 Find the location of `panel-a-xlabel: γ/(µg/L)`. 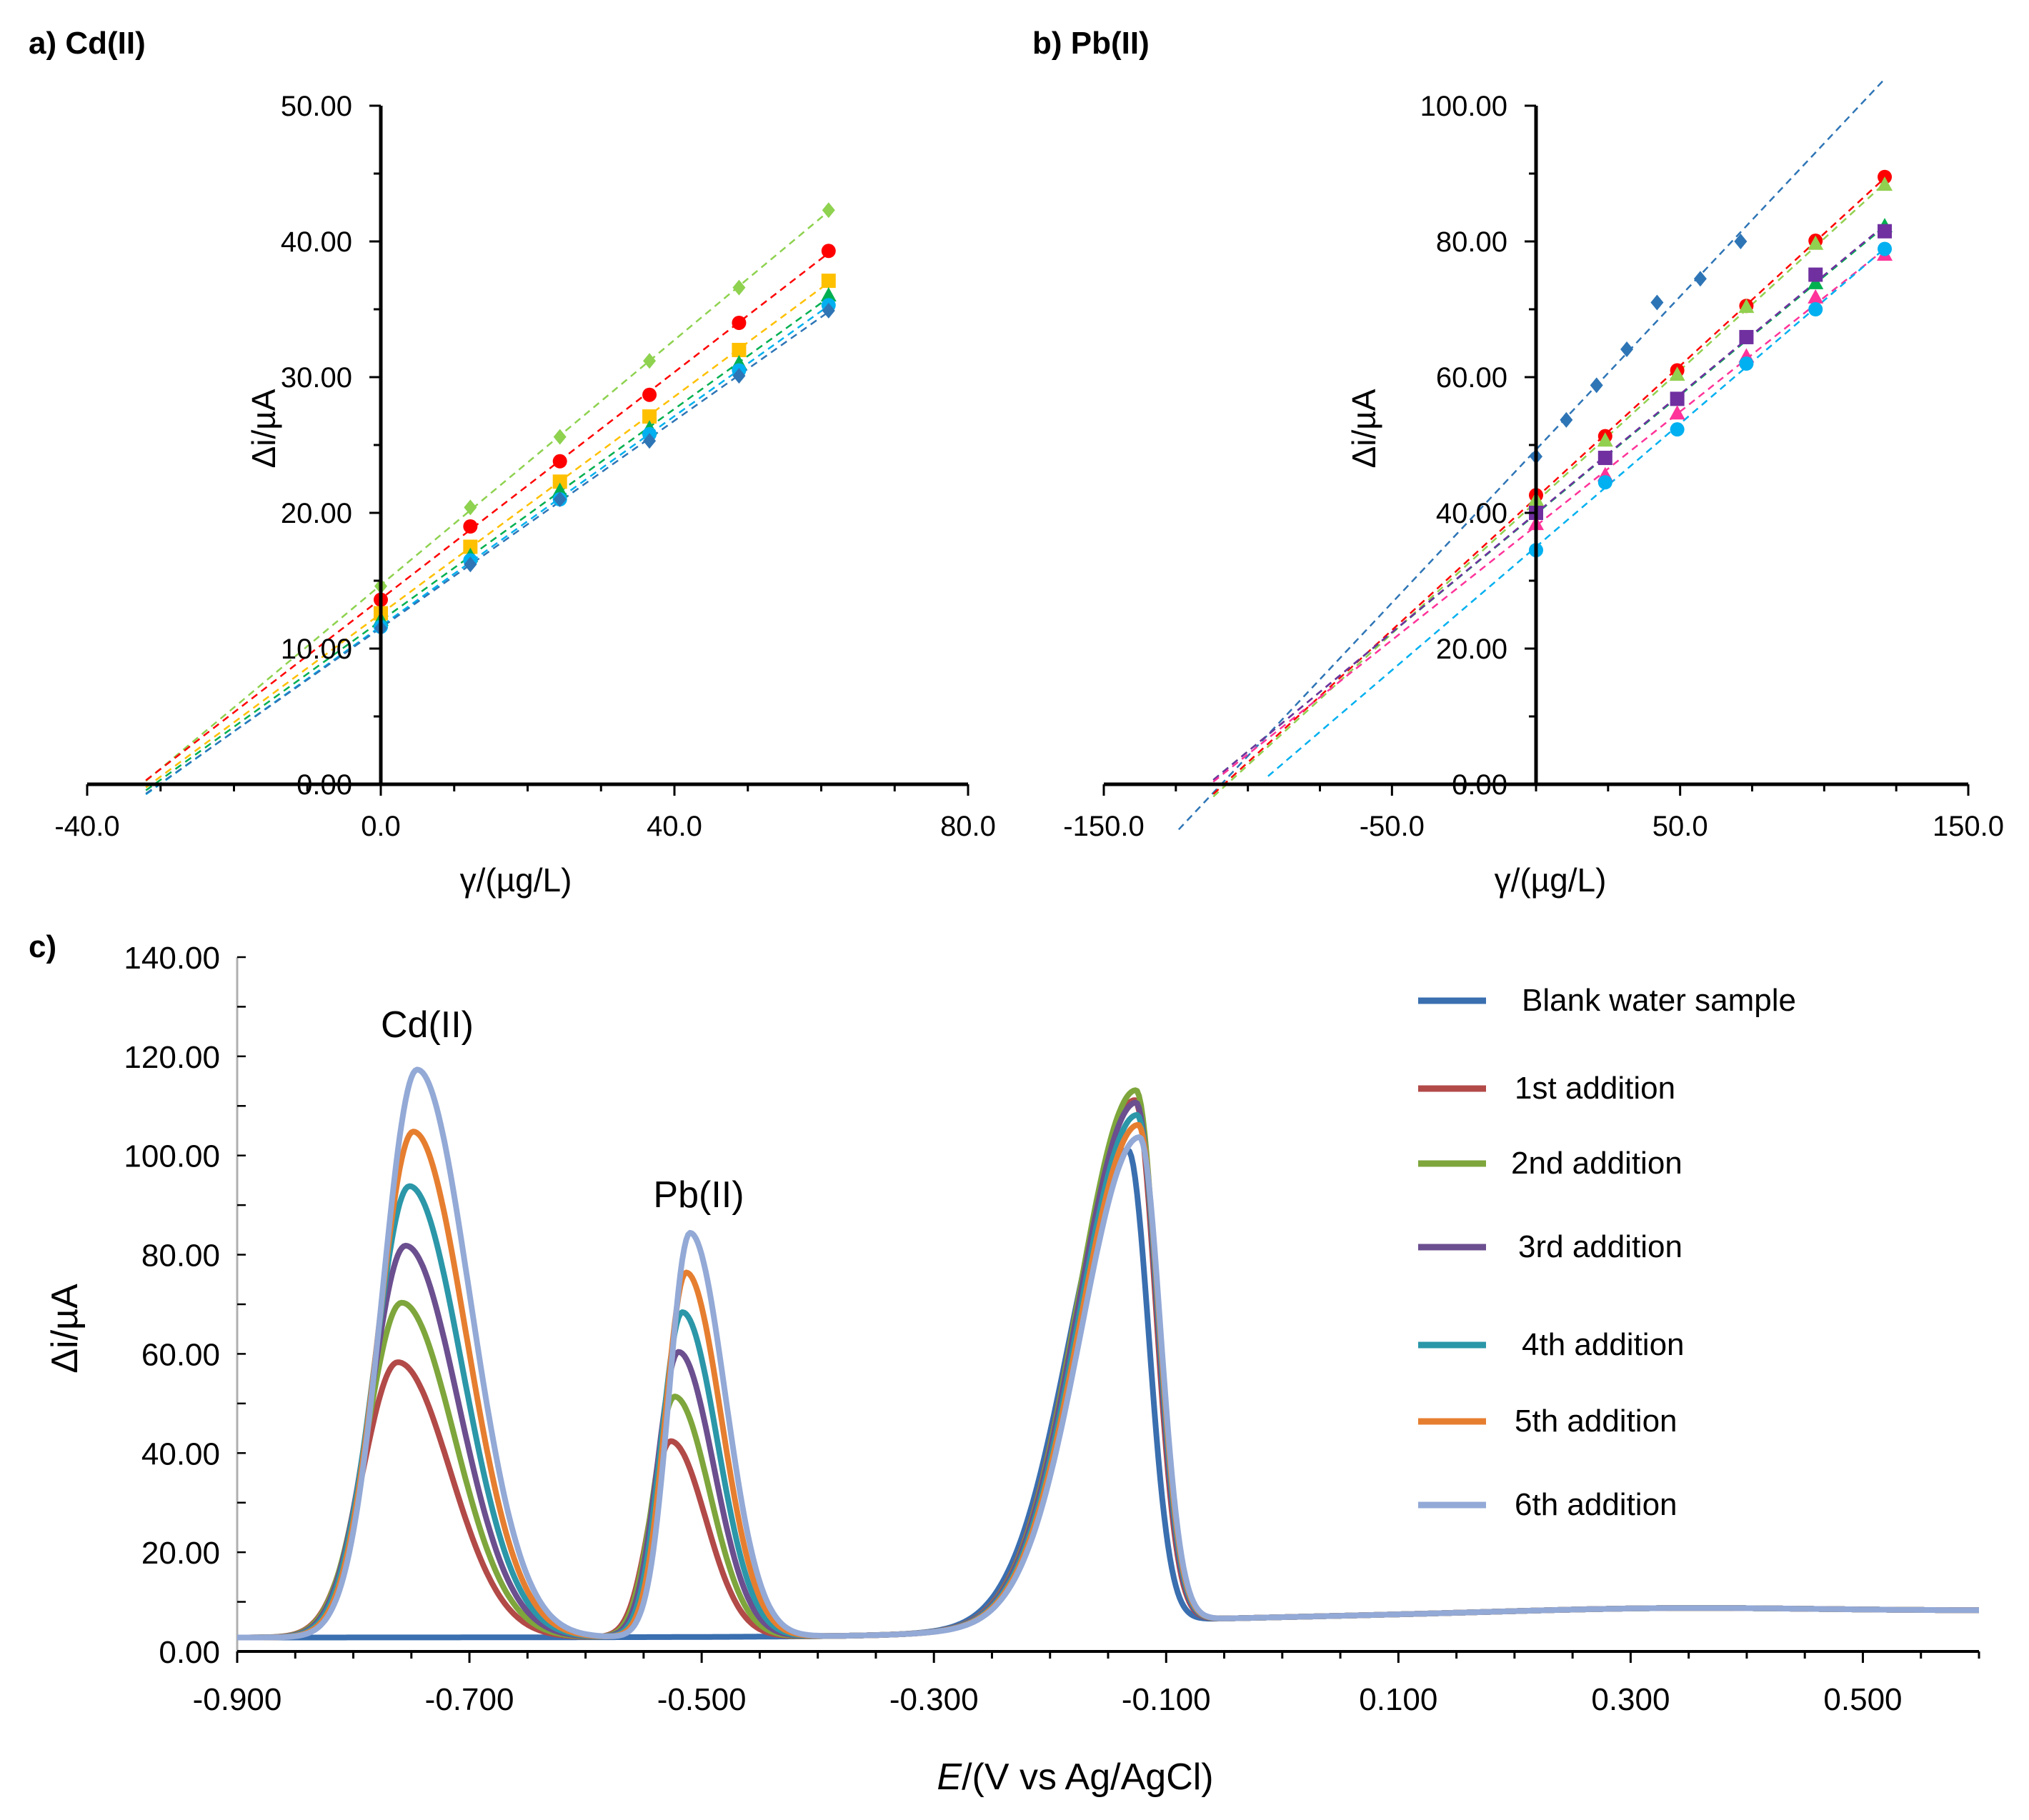

panel-a-xlabel: γ/(µg/L) is located at coordinates (516, 880).